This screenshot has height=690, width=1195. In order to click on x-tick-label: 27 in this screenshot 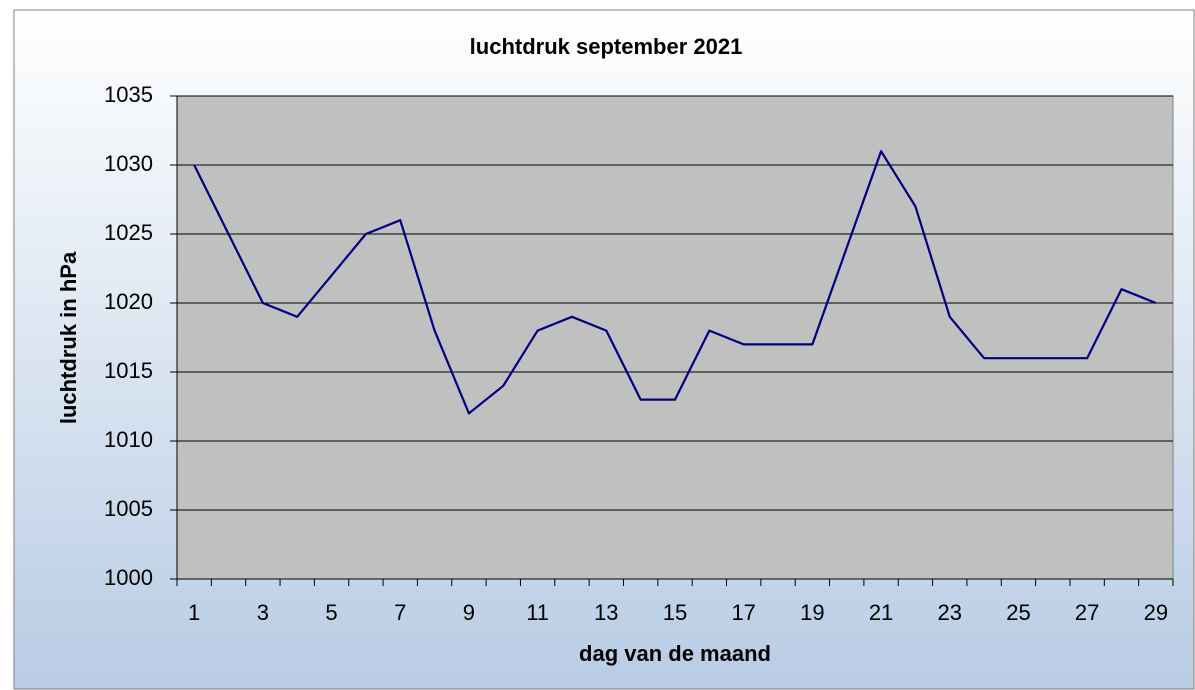, I will do `click(1087, 612)`.